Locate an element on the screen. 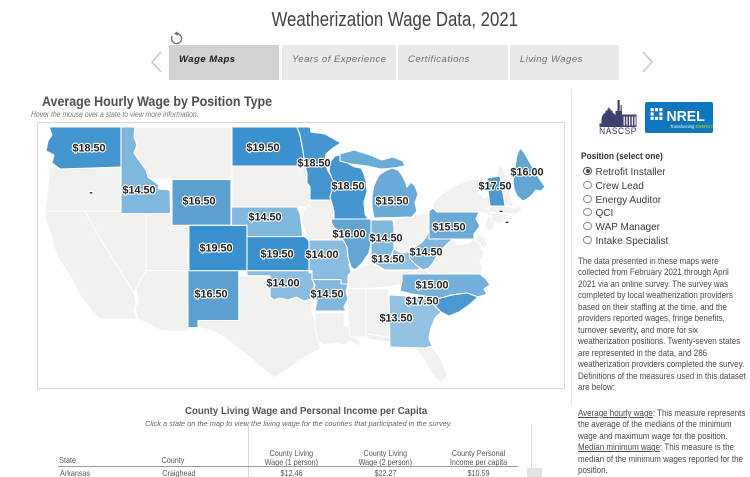  svg-text: NASCSP is located at coordinates (618, 130).